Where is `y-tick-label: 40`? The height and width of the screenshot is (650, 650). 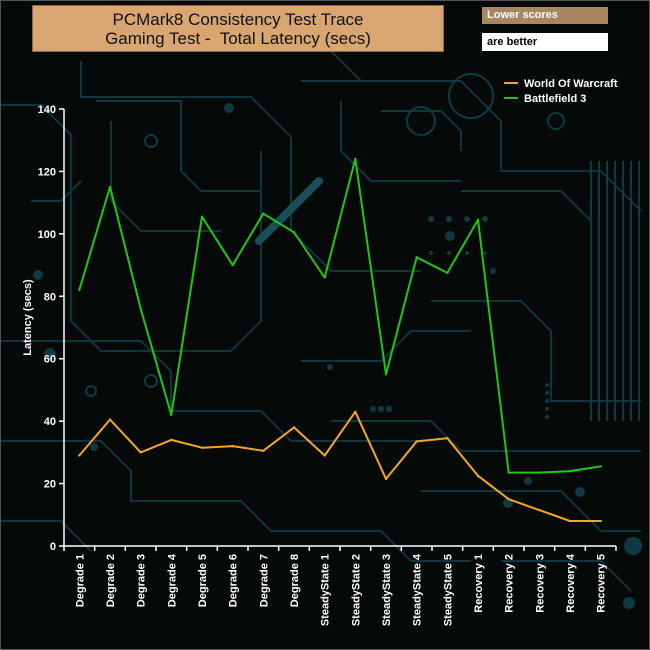 y-tick-label: 40 is located at coordinates (50, 422).